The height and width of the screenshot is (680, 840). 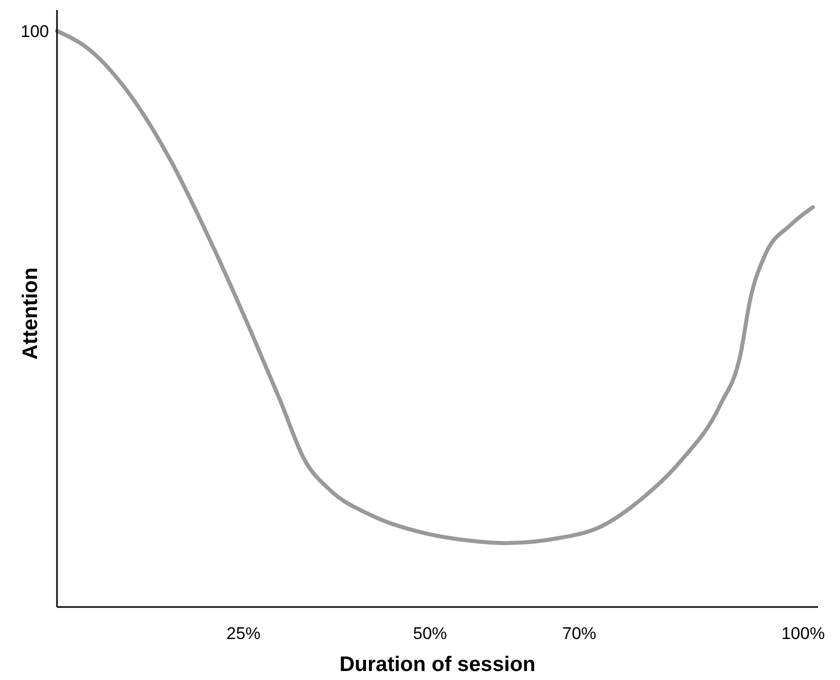 What do you see at coordinates (34, 31) in the screenshot?
I see `text: 100` at bounding box center [34, 31].